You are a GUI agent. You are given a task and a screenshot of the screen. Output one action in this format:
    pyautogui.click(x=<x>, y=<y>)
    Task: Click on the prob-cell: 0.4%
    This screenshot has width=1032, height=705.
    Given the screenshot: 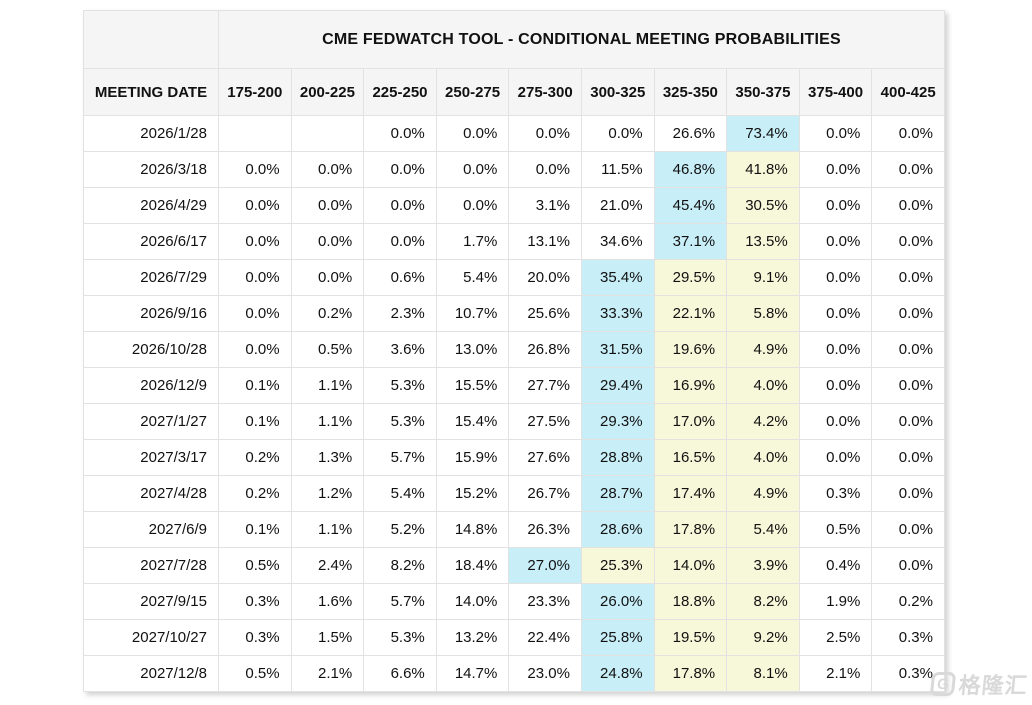 What is the action you would take?
    pyautogui.click(x=835, y=565)
    